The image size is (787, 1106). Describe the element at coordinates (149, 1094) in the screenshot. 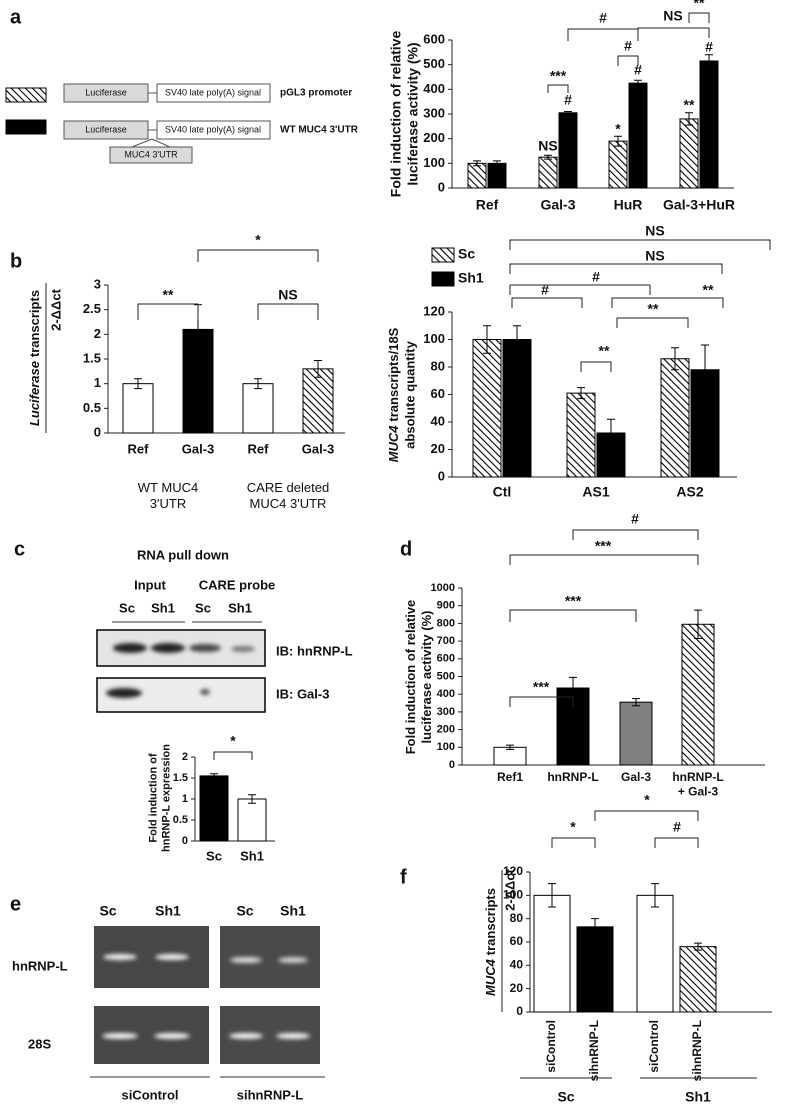

I see `group-label: siControl` at that location.